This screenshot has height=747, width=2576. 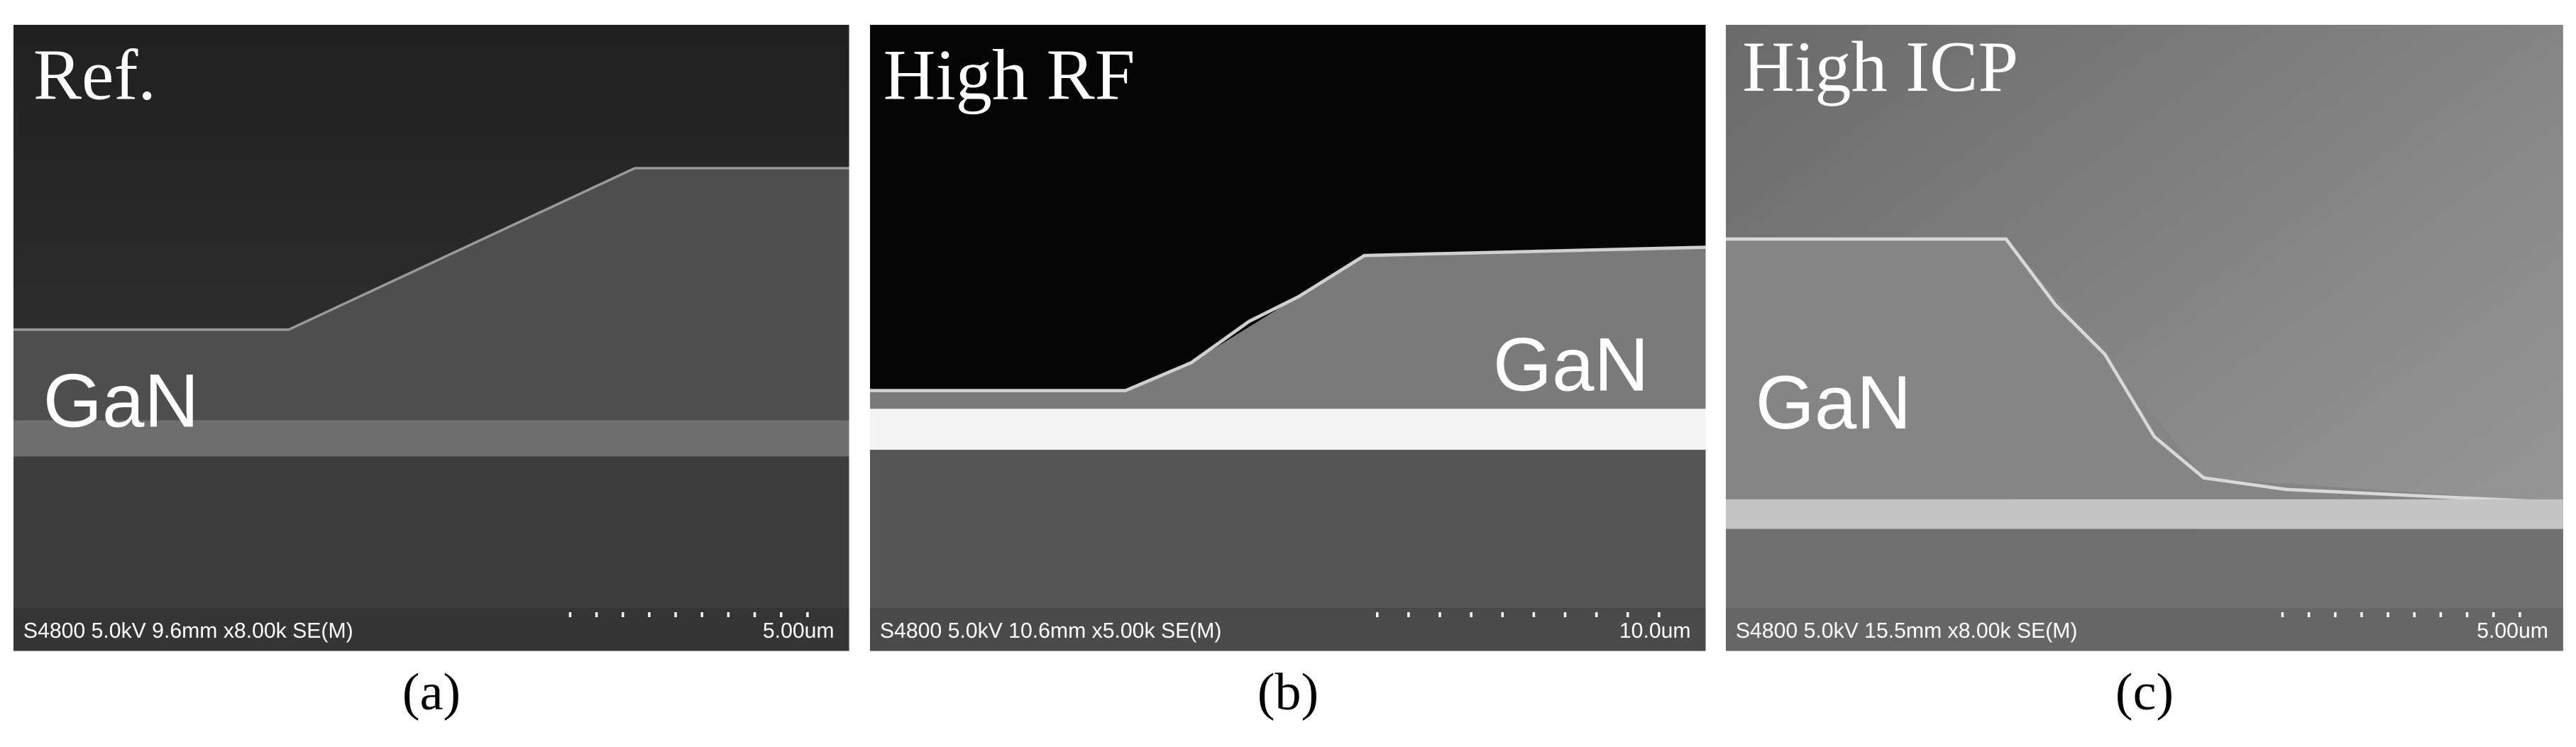 What do you see at coordinates (1009, 75) in the screenshot?
I see `panel-label: High RF` at bounding box center [1009, 75].